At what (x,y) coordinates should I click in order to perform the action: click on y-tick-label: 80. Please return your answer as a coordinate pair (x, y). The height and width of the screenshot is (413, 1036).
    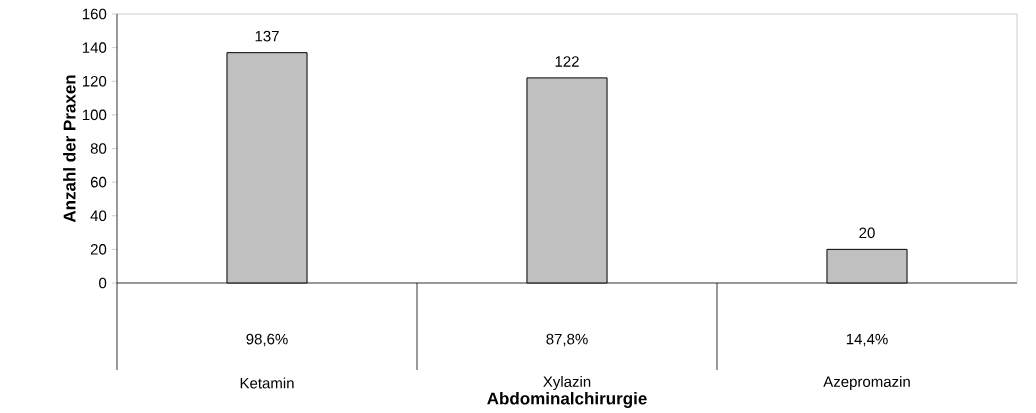
    Looking at the image, I should click on (98, 148).